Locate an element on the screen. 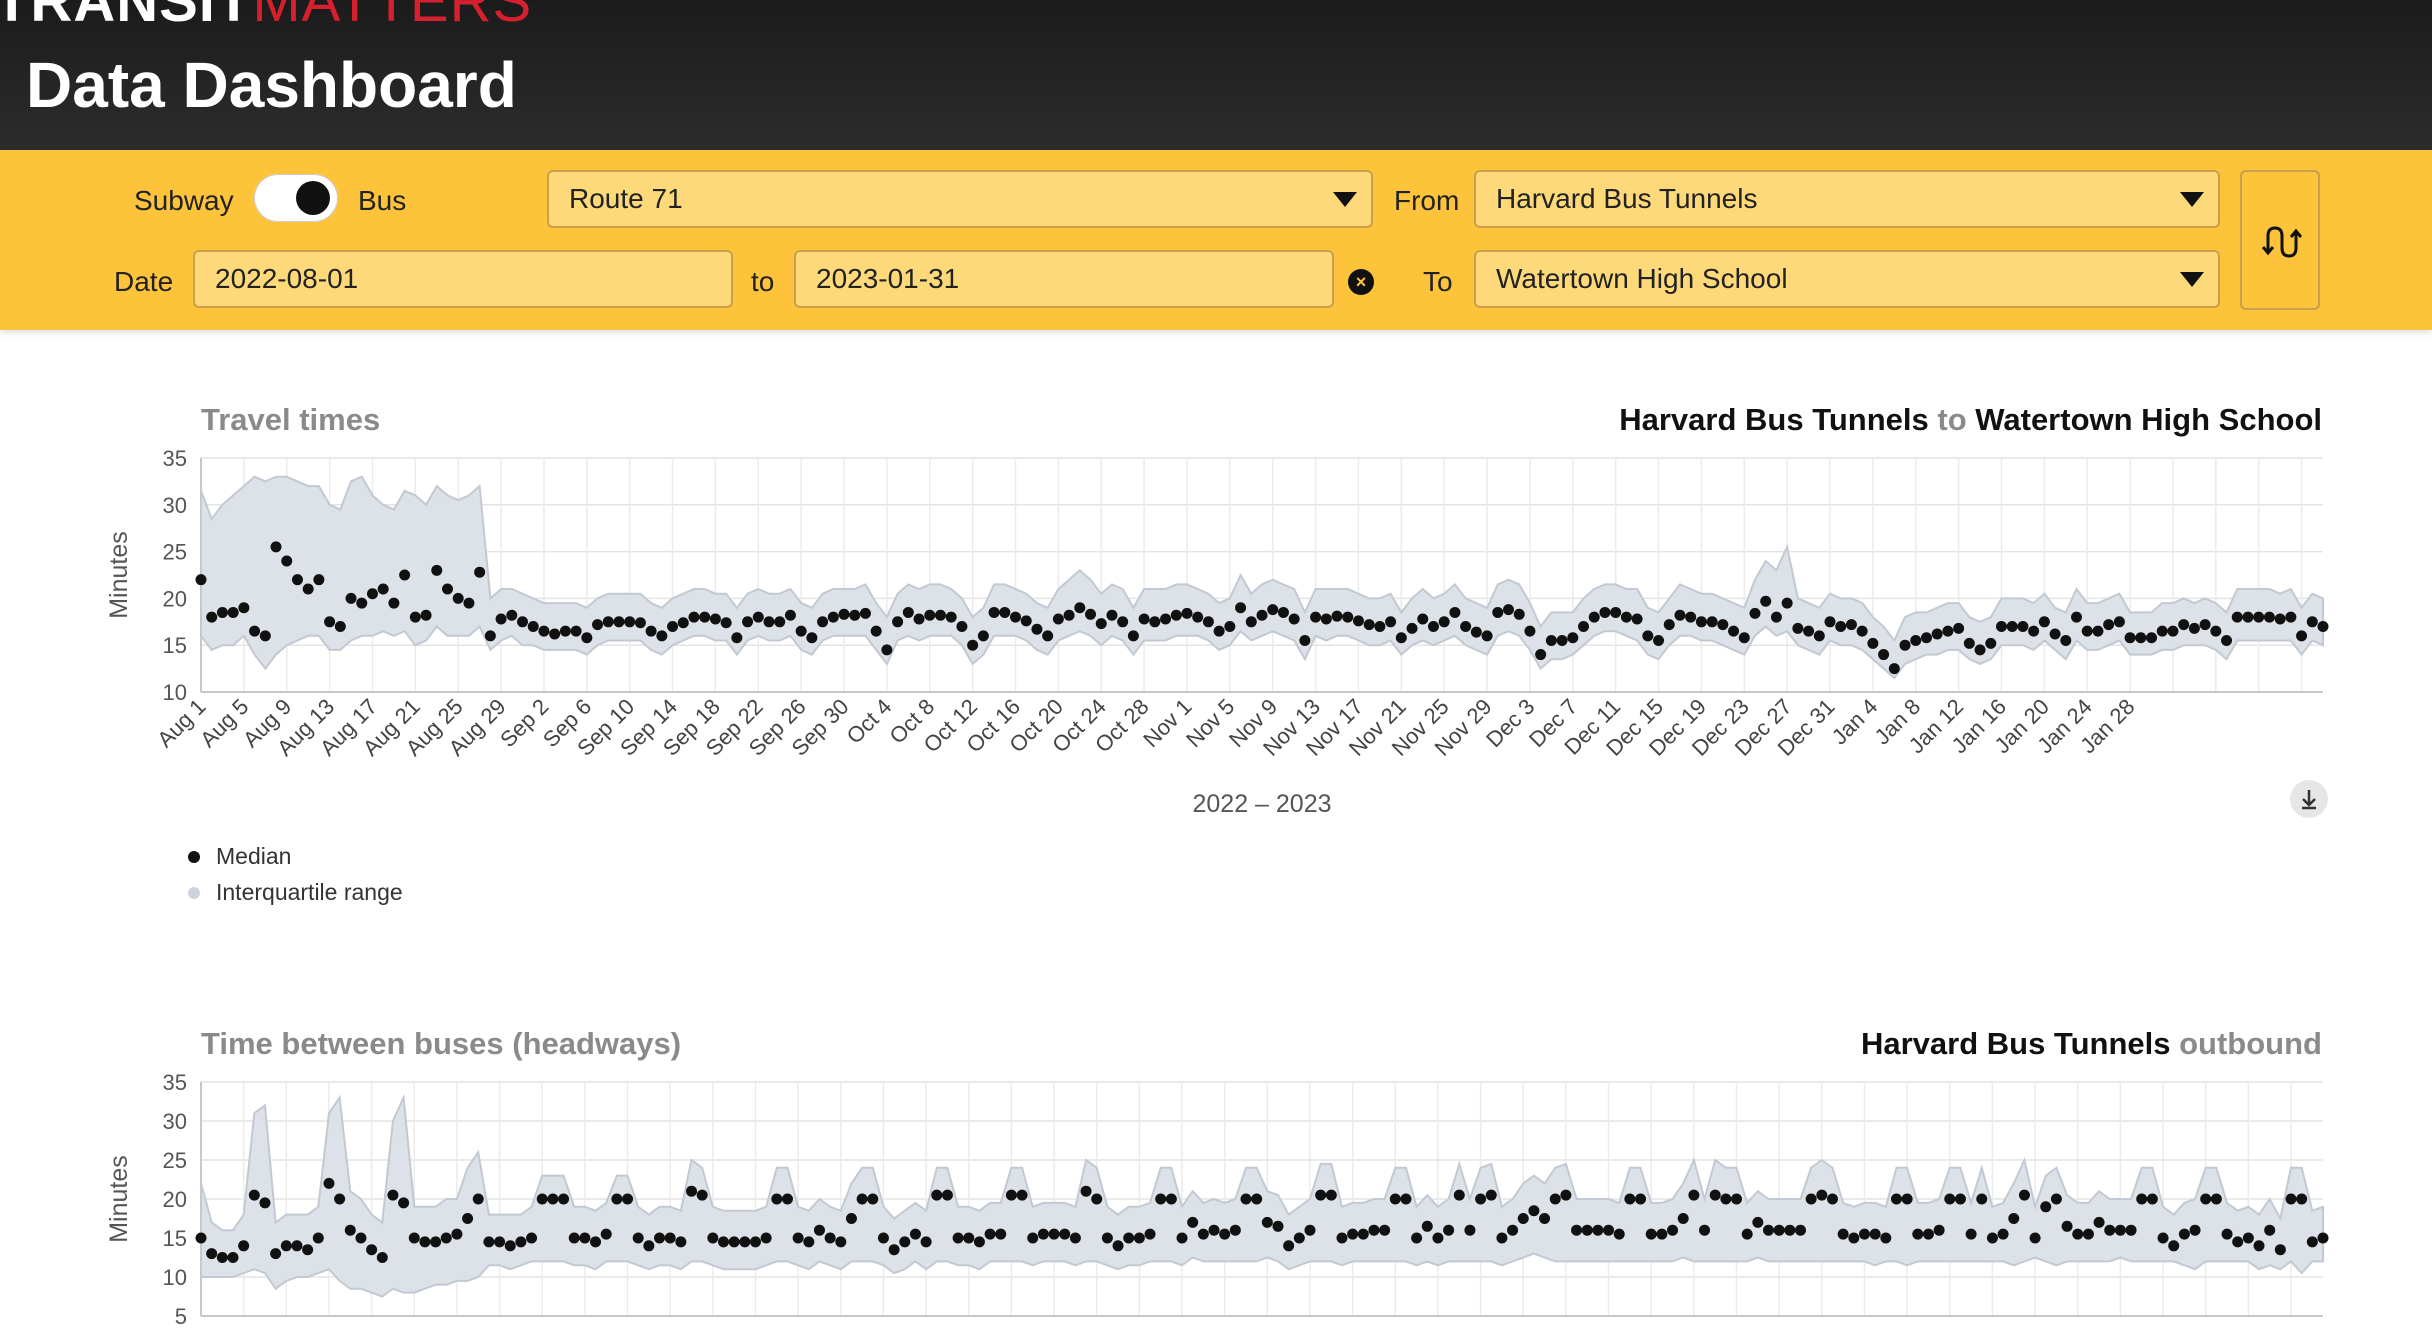  clear-x-icon: × is located at coordinates (1361, 282).